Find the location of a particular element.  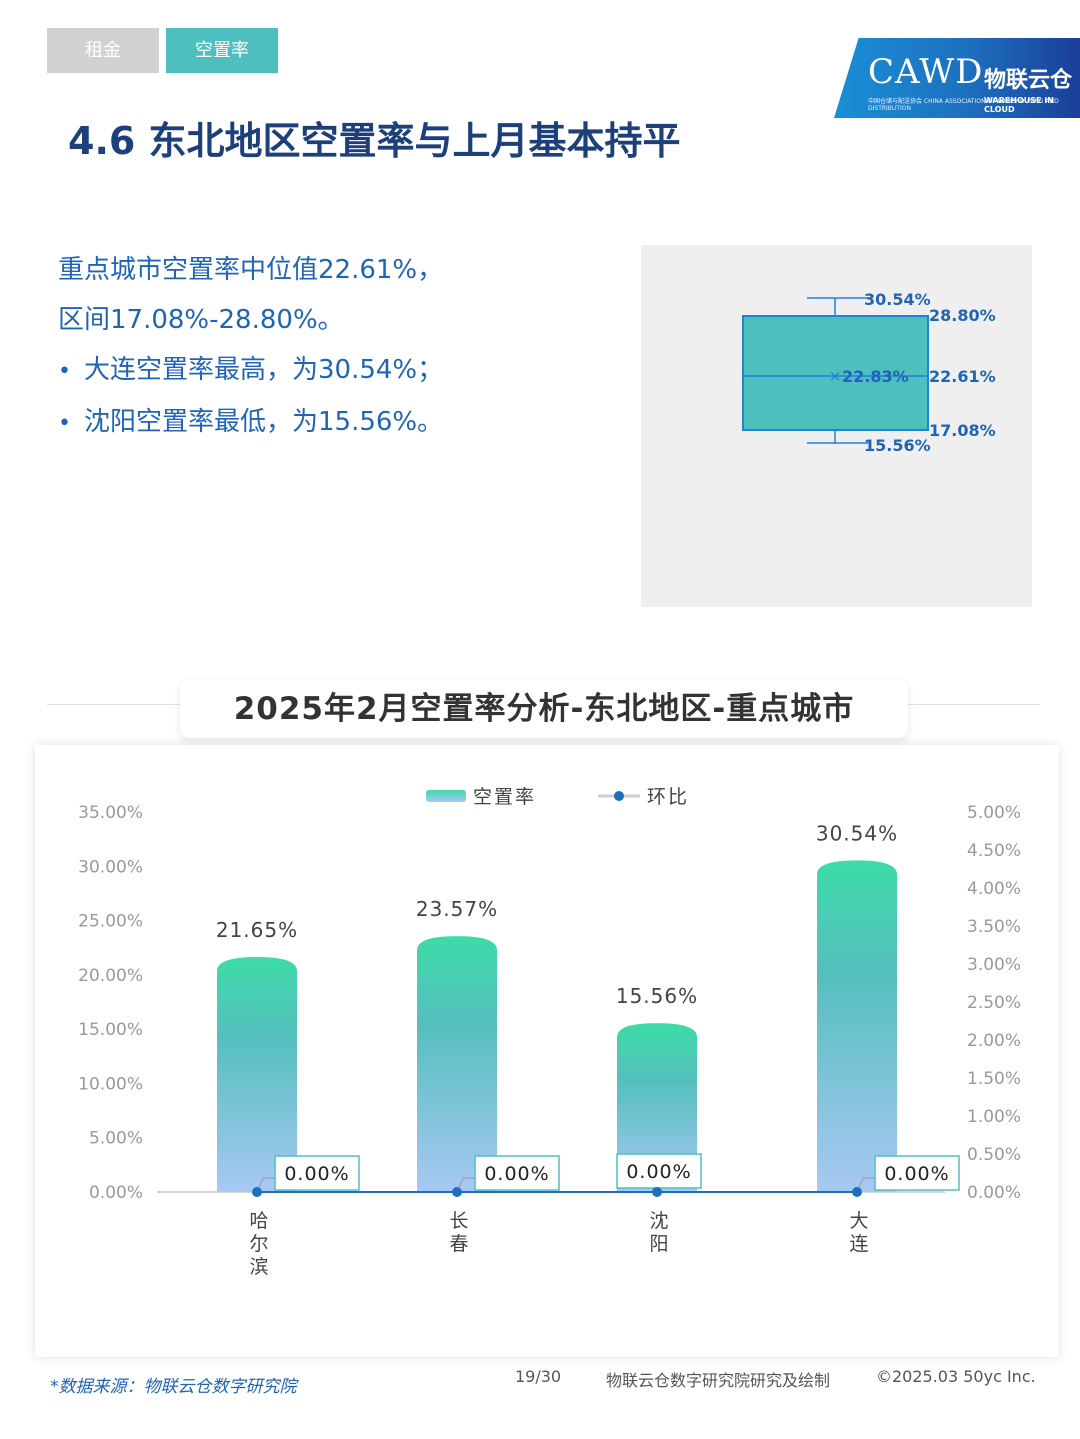

x-category-label: 沈 is located at coordinates (658, 1221).